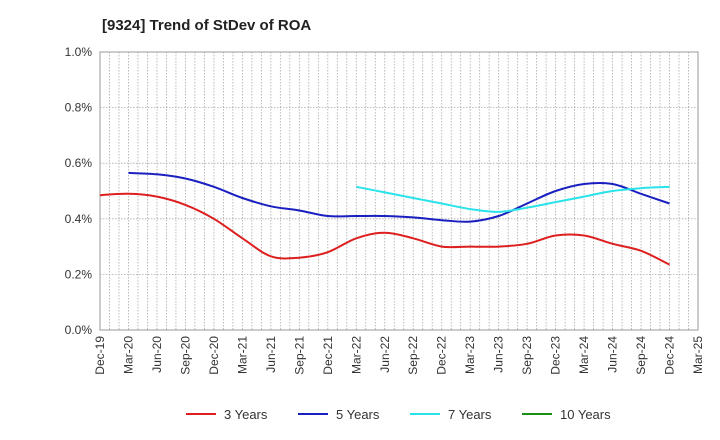 This screenshot has height=440, width=720. Describe the element at coordinates (206, 25) in the screenshot. I see `chart-title: [9324] Trend of StDev of ROA` at that location.